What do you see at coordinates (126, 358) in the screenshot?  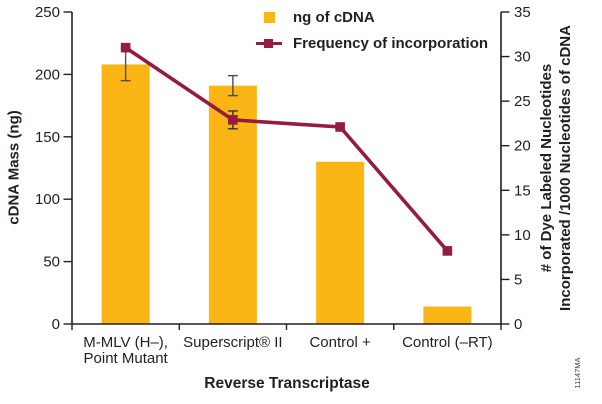 I see `category-label: Point Mutant` at bounding box center [126, 358].